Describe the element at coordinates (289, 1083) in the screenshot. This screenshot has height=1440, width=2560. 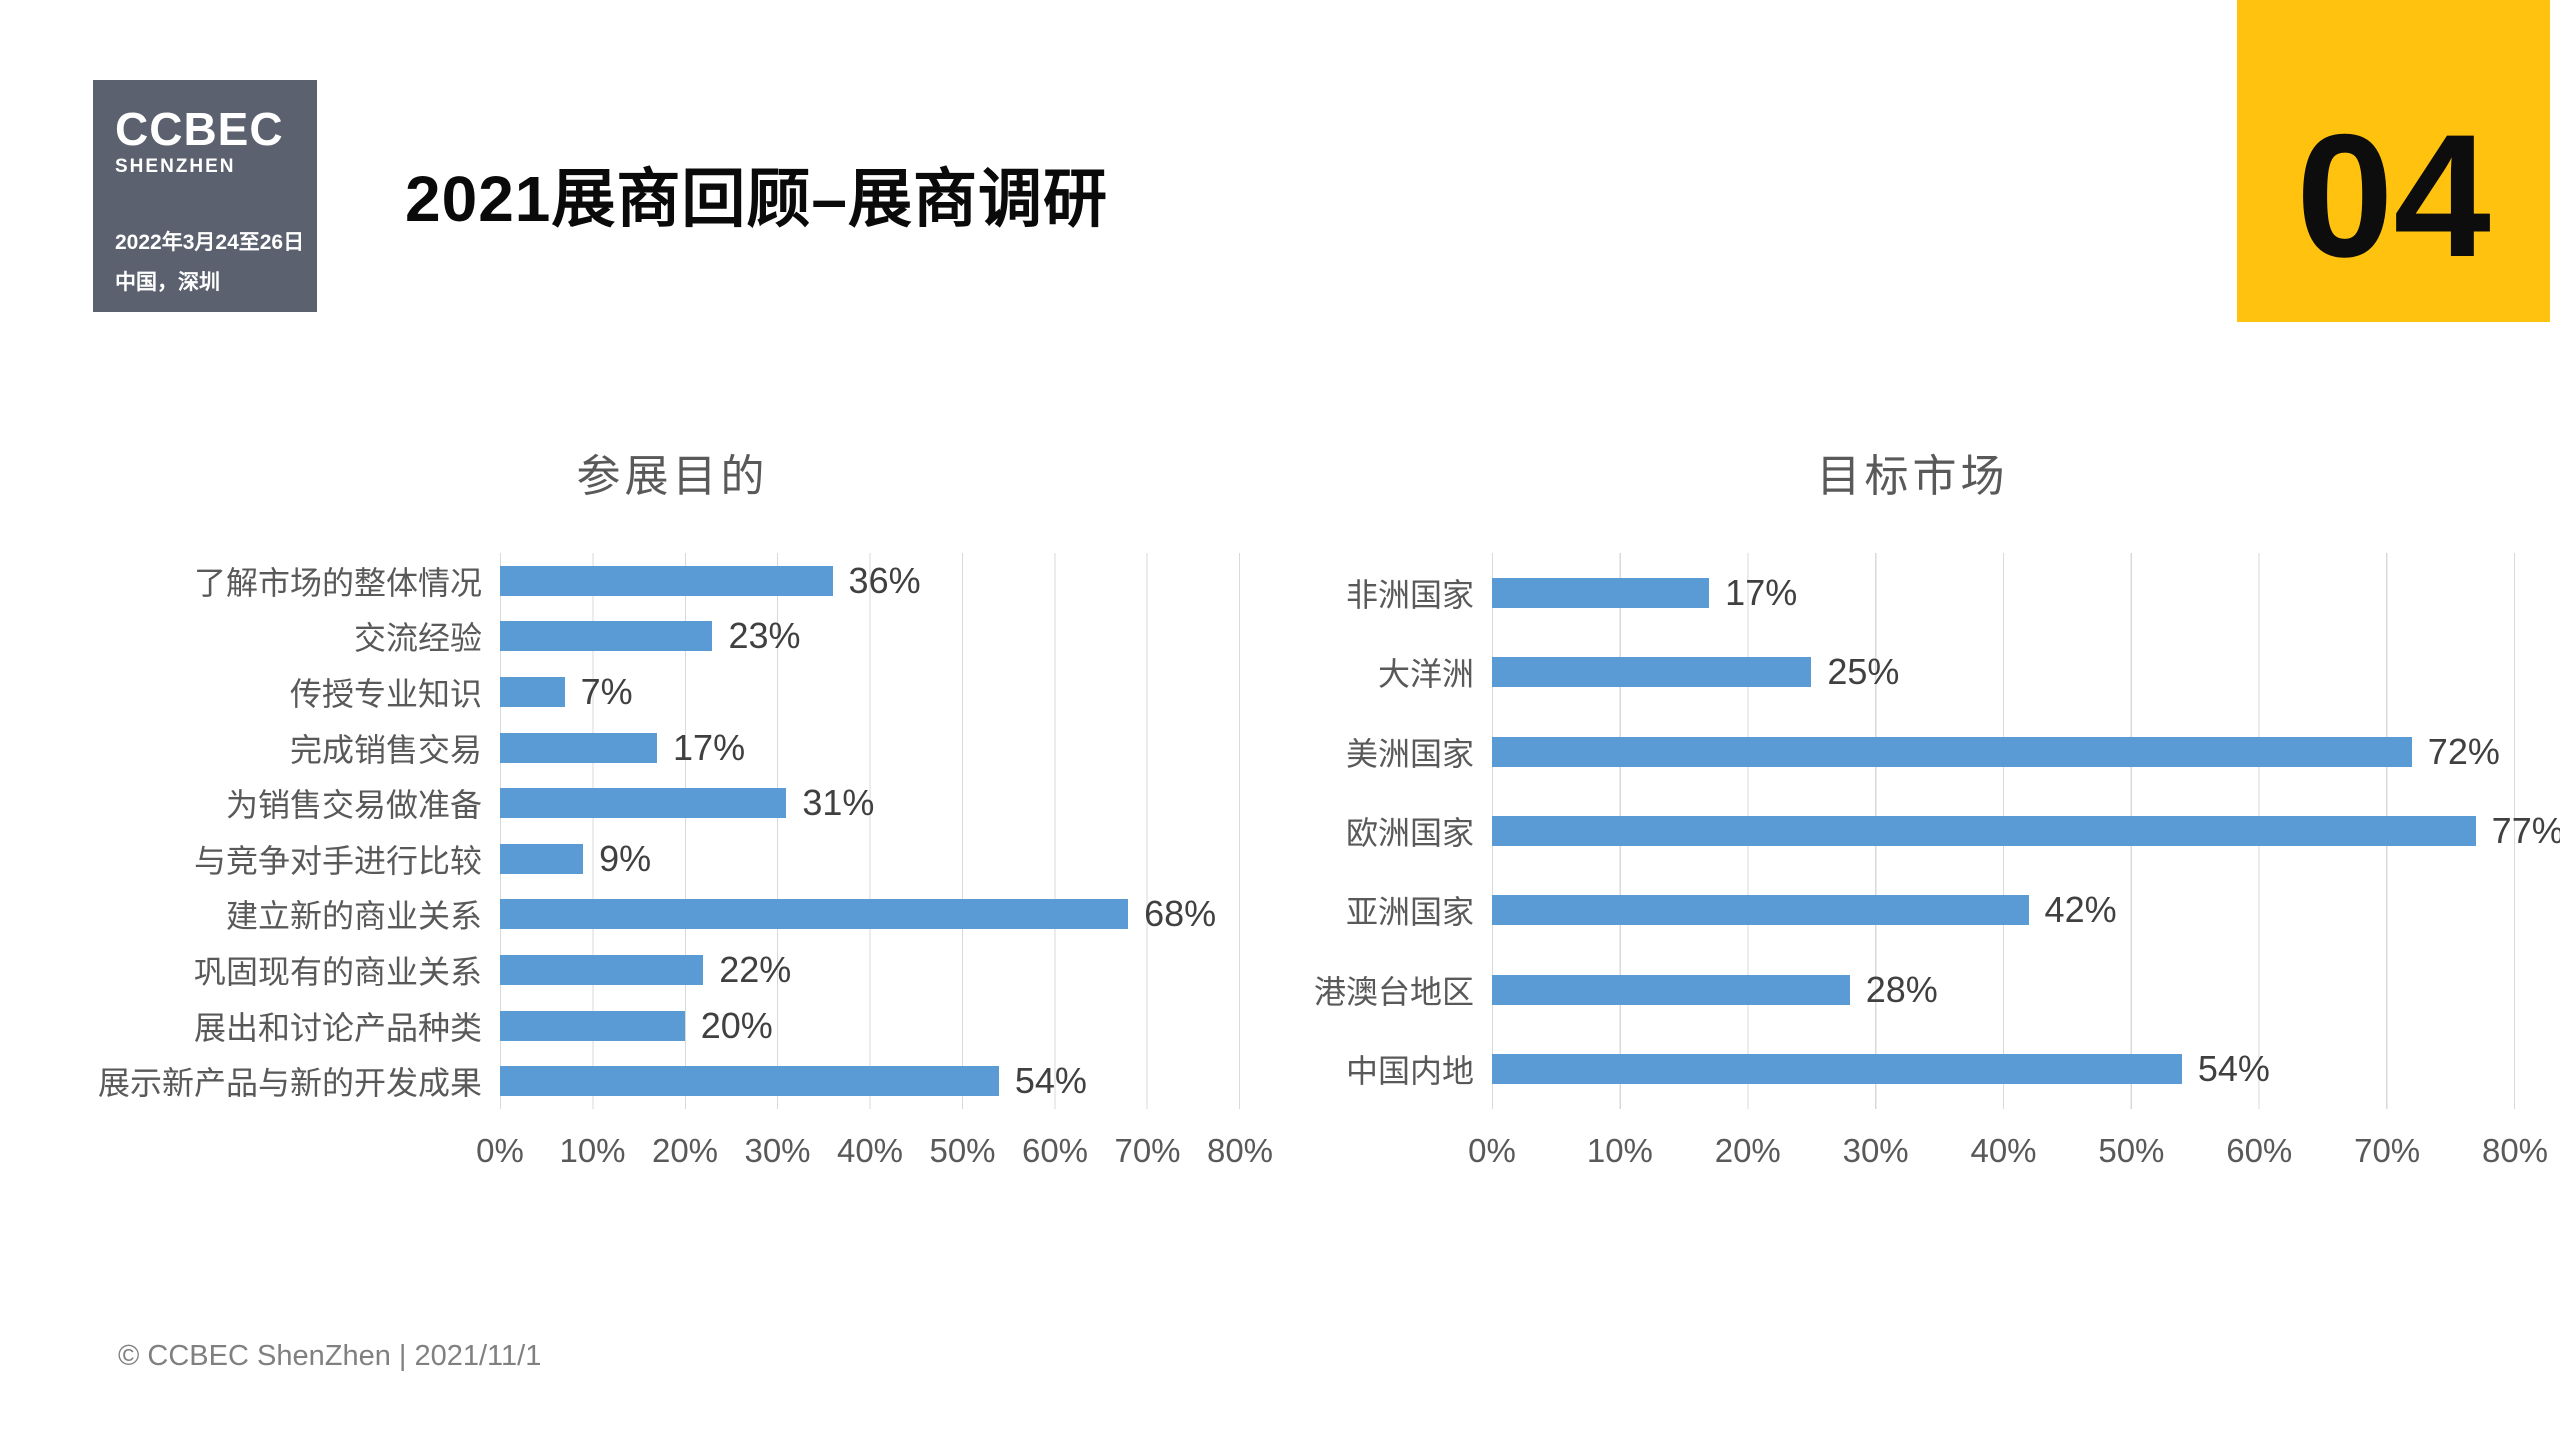
I see `category-label: 展示新产品与新的开发成果` at that location.